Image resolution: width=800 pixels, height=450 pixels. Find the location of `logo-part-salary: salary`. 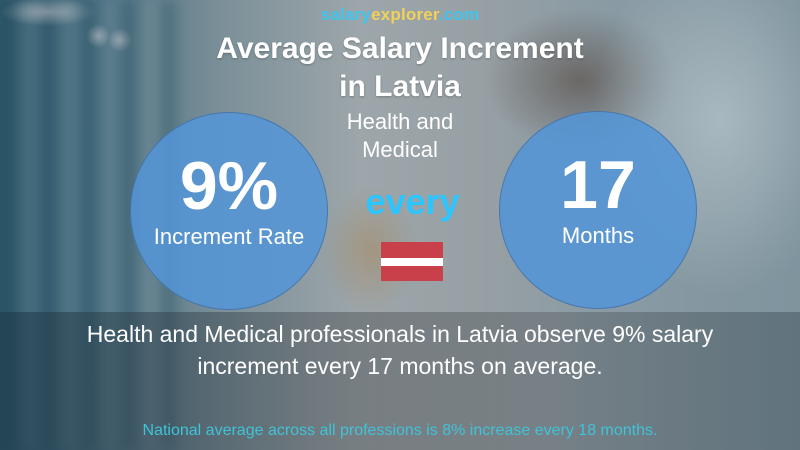

logo-part-salary: salary is located at coordinates (346, 14).